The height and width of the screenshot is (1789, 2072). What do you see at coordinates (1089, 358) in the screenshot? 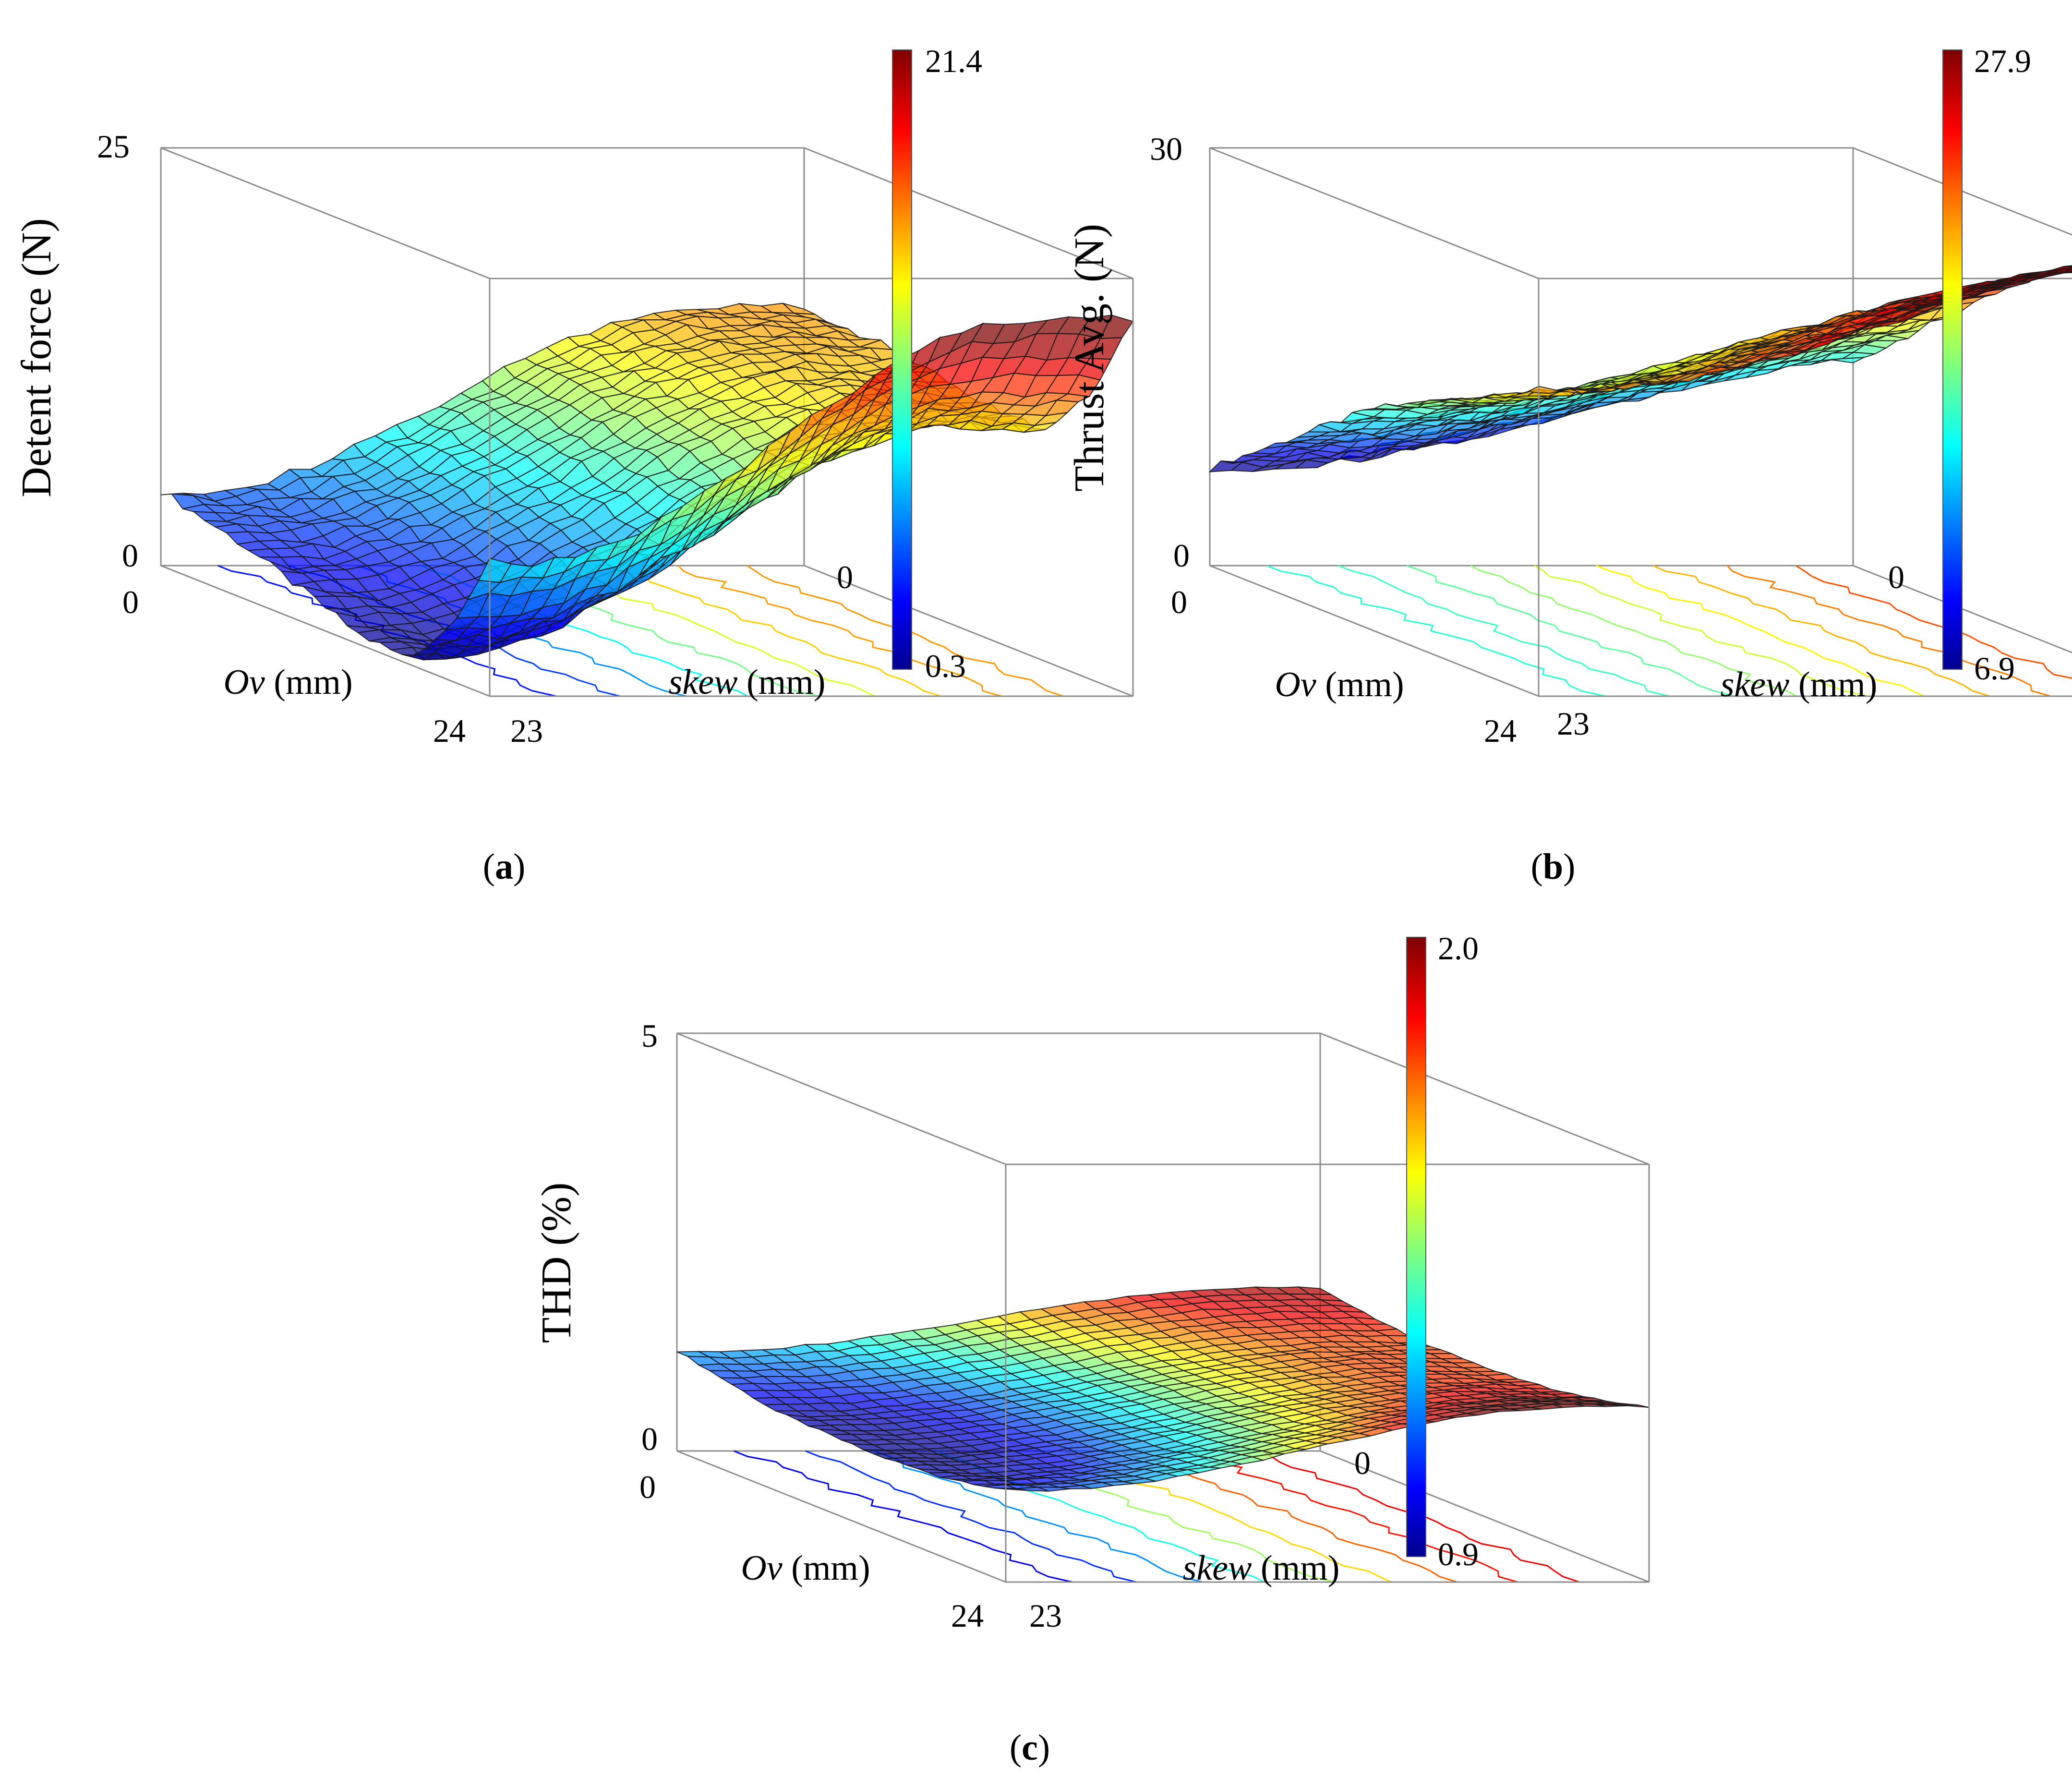
I see `panel-b-z-axis-label: Thrust Avg. (N)` at bounding box center [1089, 358].